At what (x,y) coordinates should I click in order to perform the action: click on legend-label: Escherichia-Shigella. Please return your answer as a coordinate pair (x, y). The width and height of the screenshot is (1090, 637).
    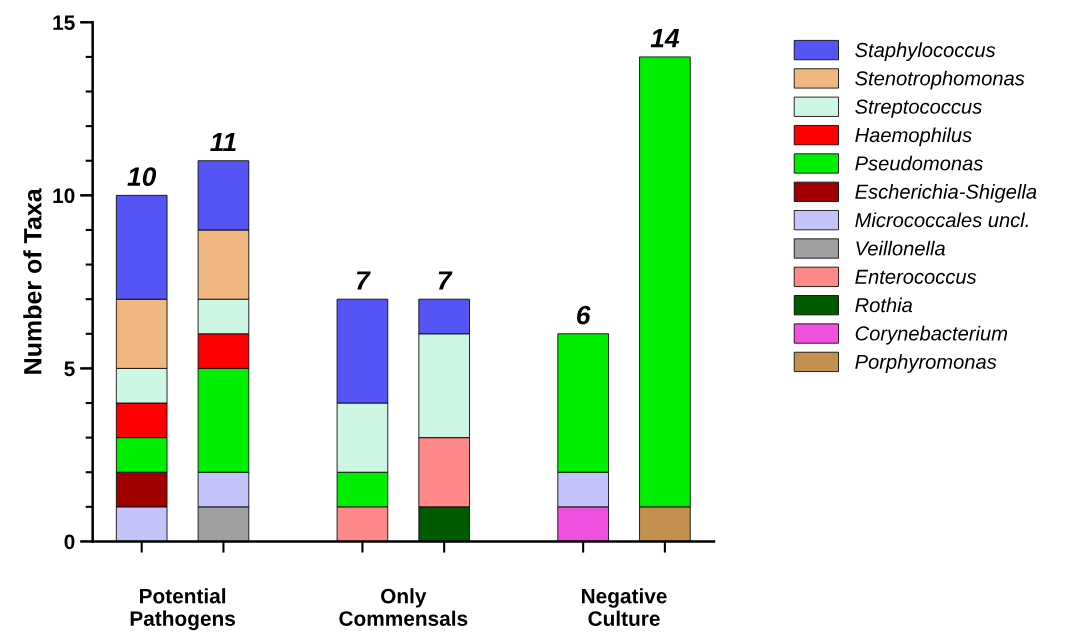
    Looking at the image, I should click on (946, 193).